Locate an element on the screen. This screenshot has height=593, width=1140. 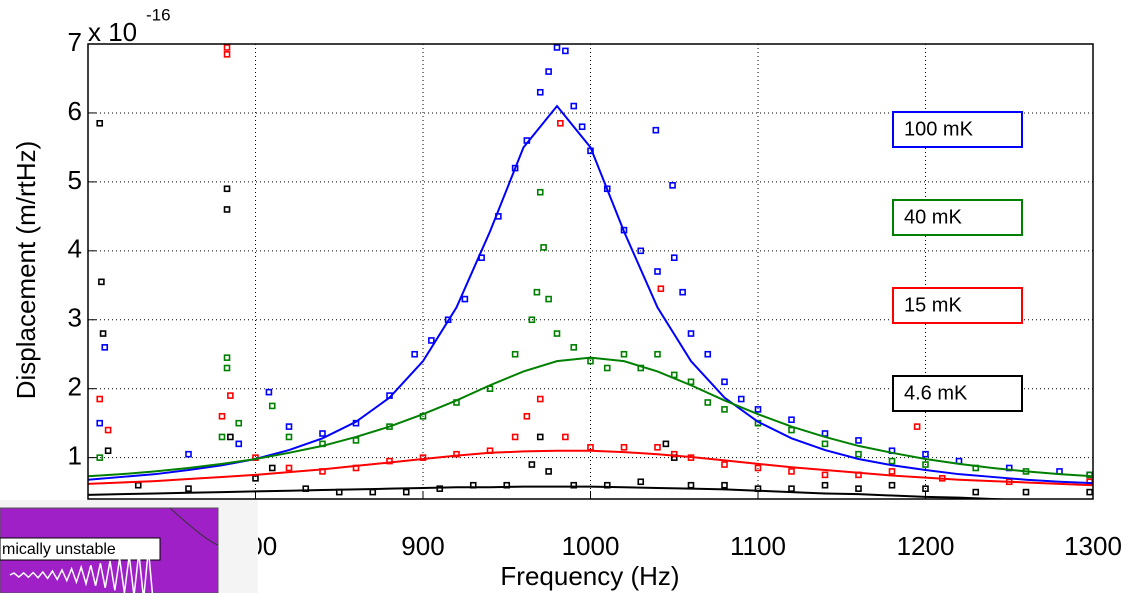
legend-label: 100 mK is located at coordinates (939, 129).